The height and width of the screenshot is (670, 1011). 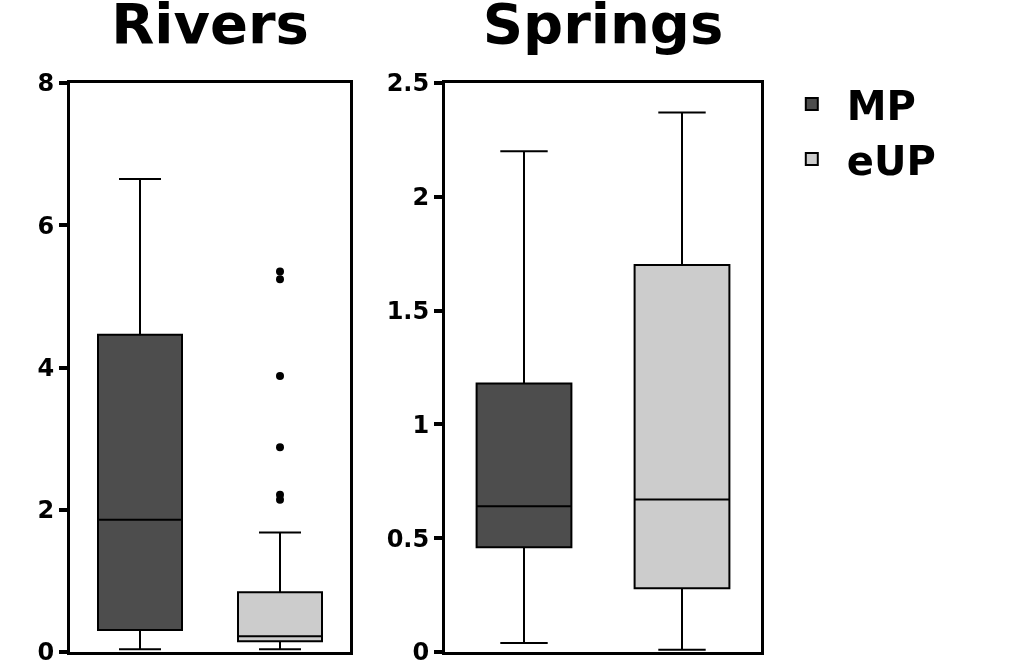 I want to click on y-tick-label: 6, so click(x=46, y=225).